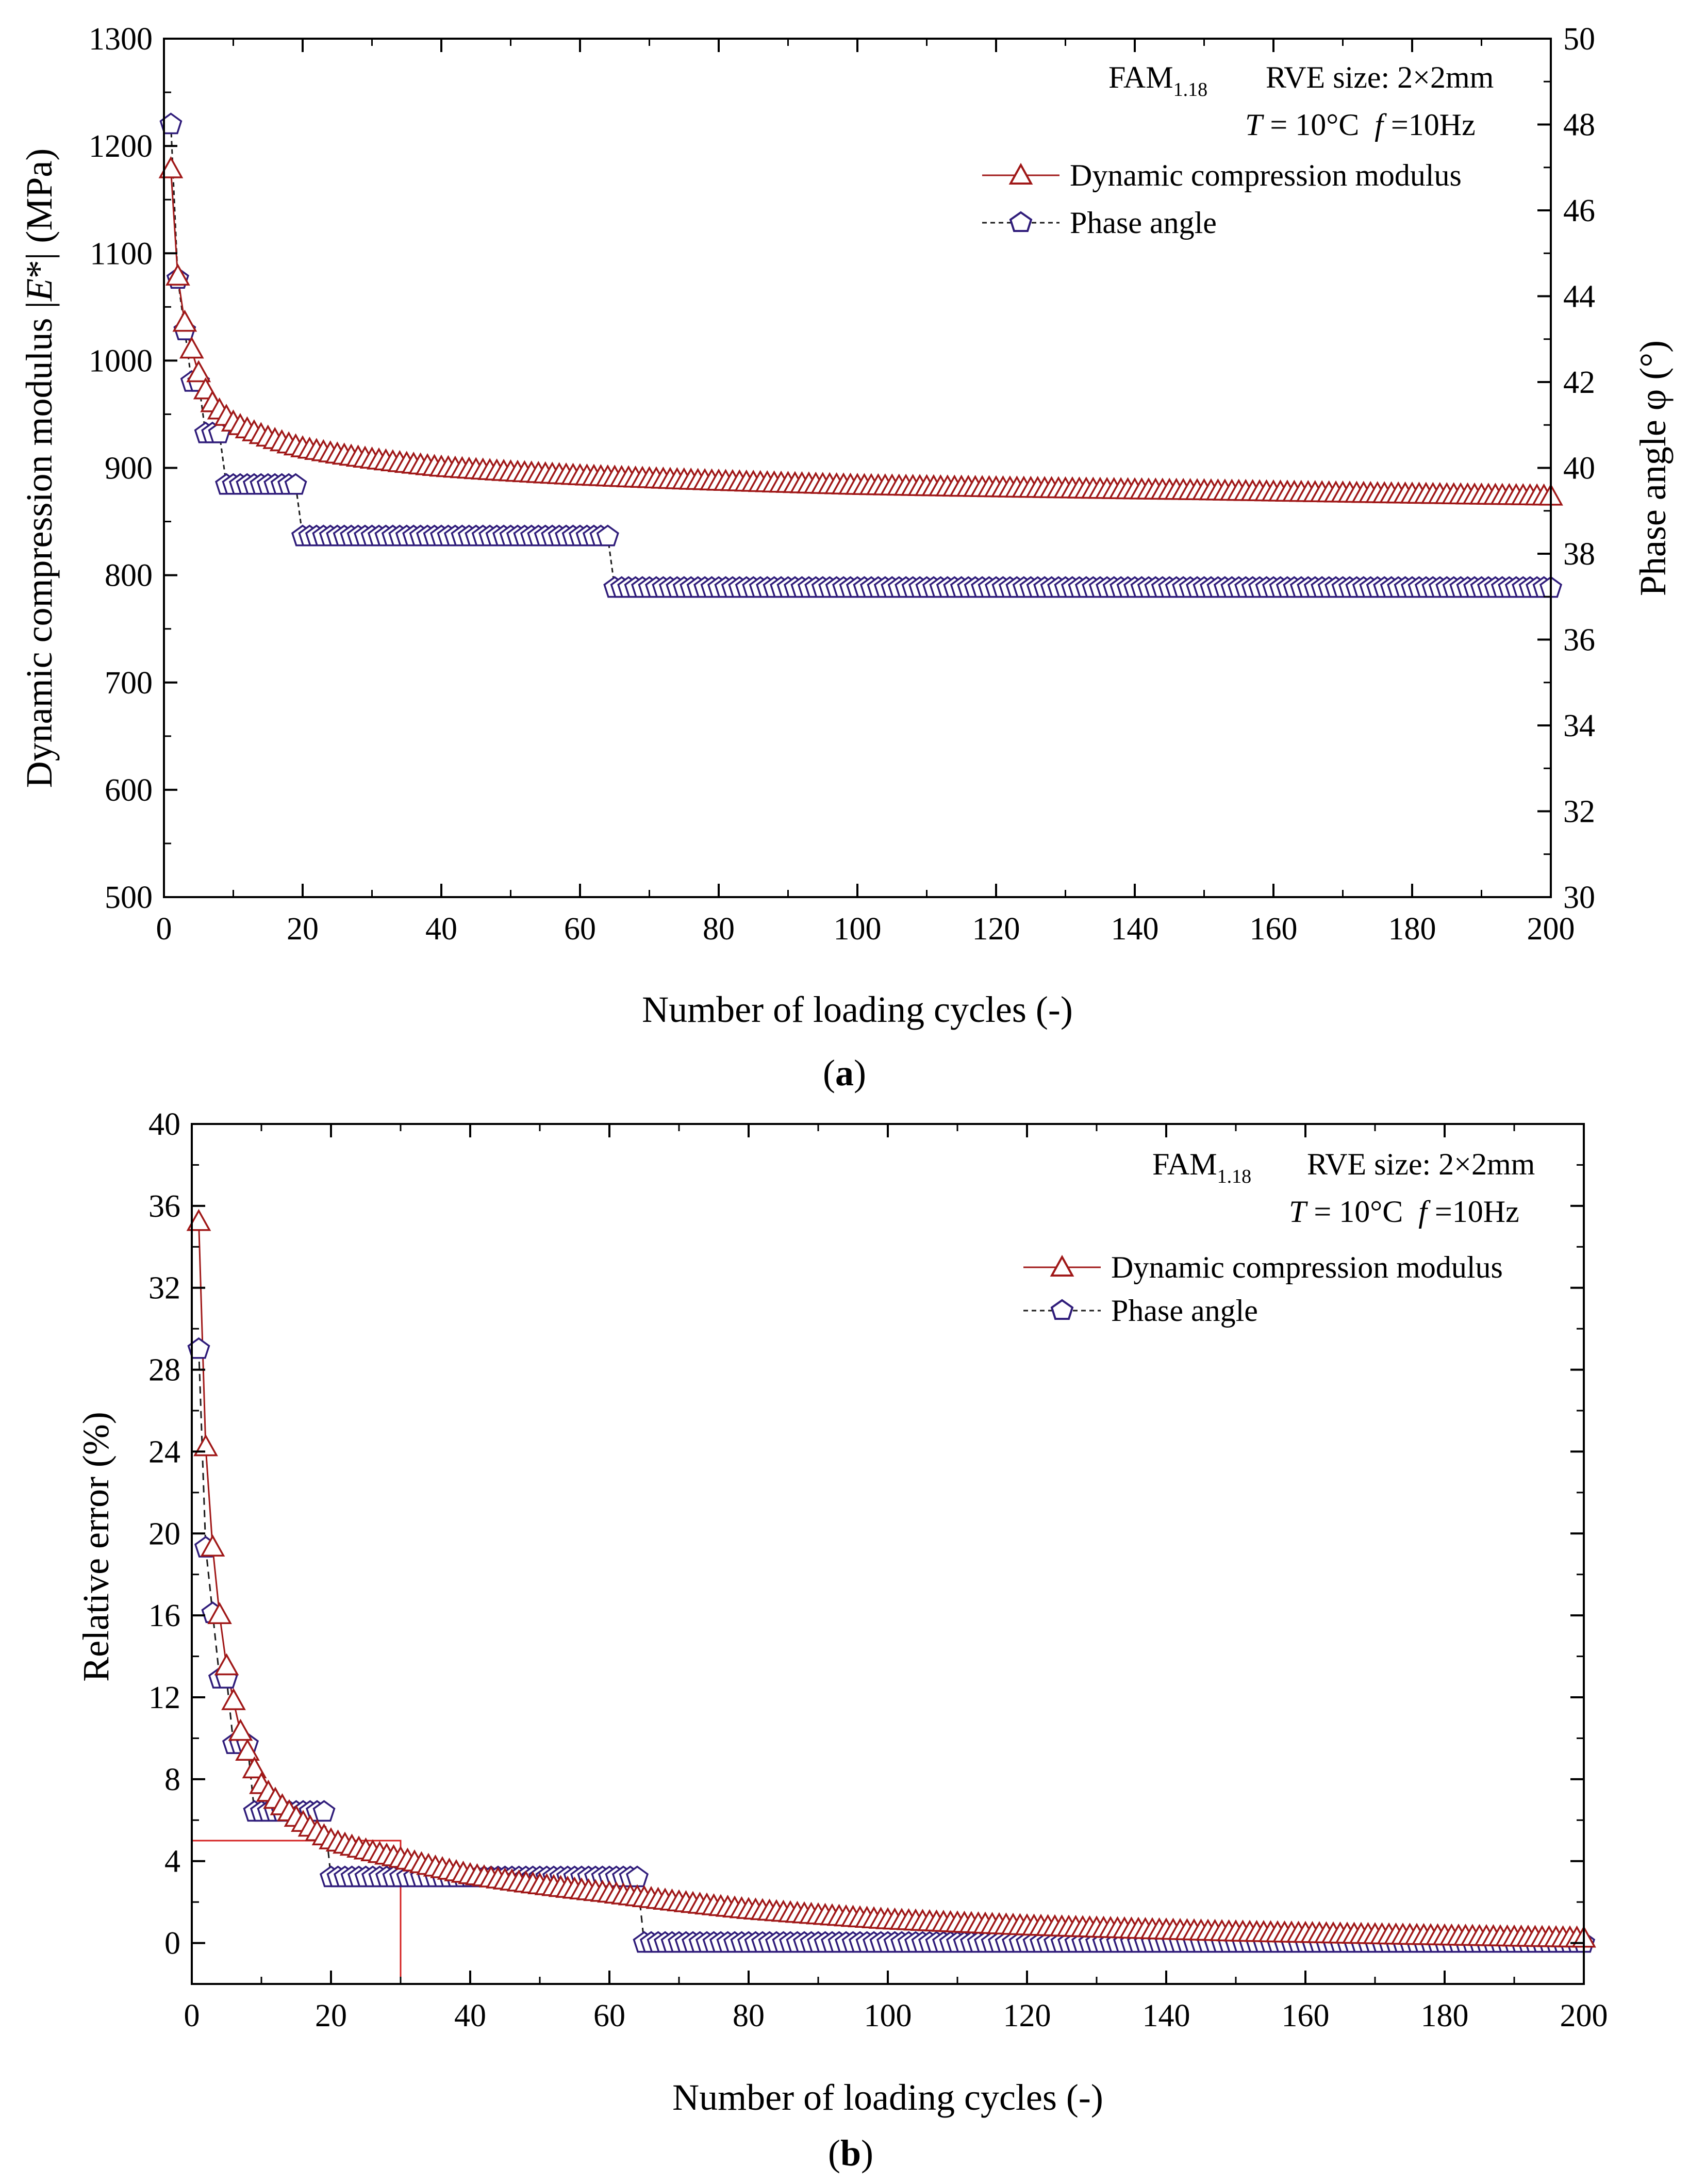  I want to click on panel-b-caption: (b), so click(850, 2153).